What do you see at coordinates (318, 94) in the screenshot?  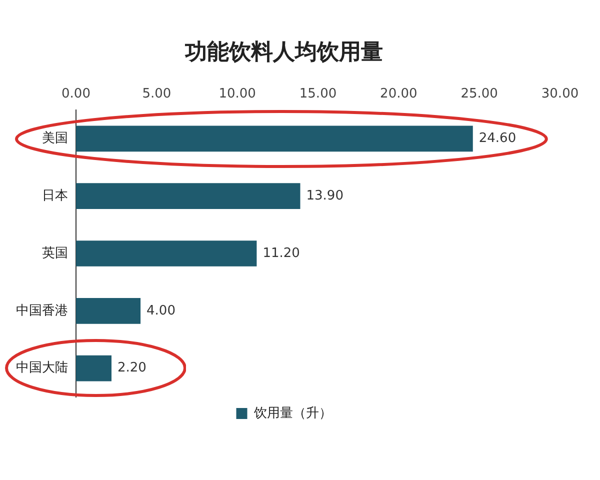 I see `x-tick-label: 15.00` at bounding box center [318, 94].